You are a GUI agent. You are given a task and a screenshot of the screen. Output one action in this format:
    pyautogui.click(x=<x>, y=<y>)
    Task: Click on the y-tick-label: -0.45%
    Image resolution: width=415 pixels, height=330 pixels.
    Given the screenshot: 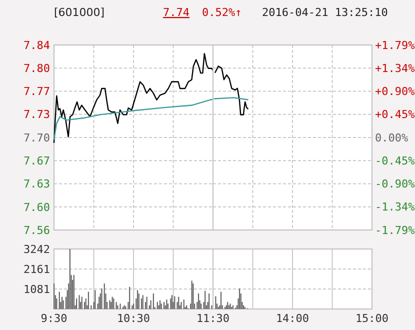 What is the action you would take?
    pyautogui.click(x=395, y=161)
    